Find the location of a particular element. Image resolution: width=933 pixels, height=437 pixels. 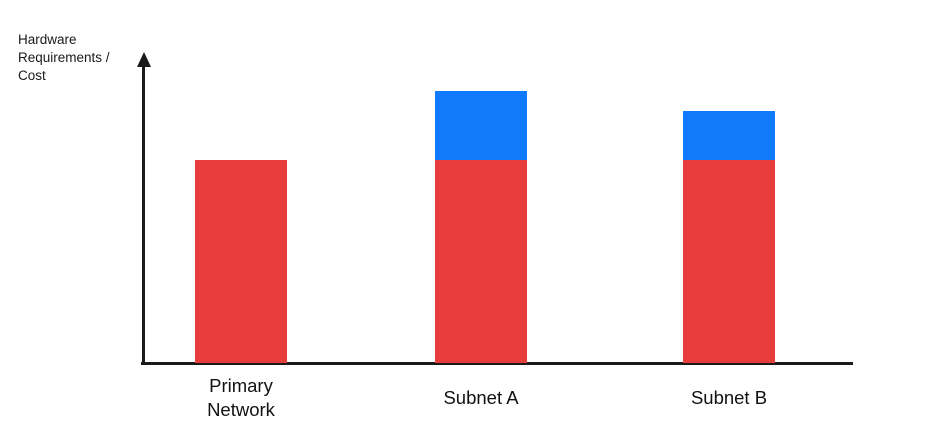

category-label-primary-network: Primary Network is located at coordinates (241, 397).